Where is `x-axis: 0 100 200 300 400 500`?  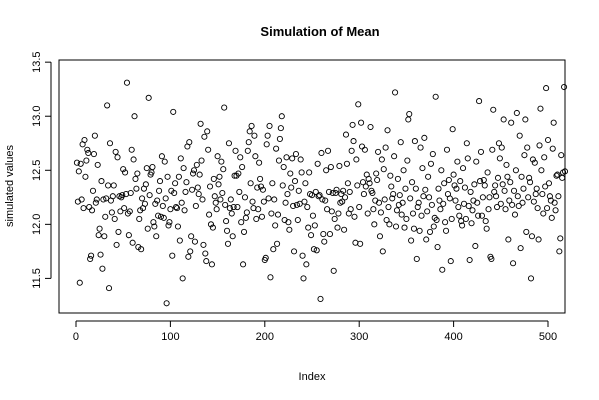 x-axis: 0 100 200 300 400 500 is located at coordinates (315, 331).